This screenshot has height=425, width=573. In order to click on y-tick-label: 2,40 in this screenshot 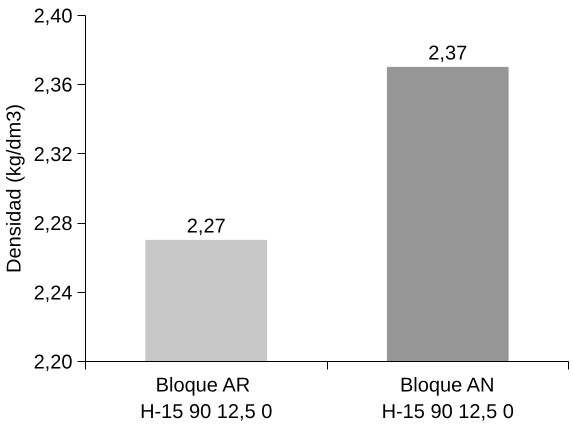, I will do `click(53, 17)`.